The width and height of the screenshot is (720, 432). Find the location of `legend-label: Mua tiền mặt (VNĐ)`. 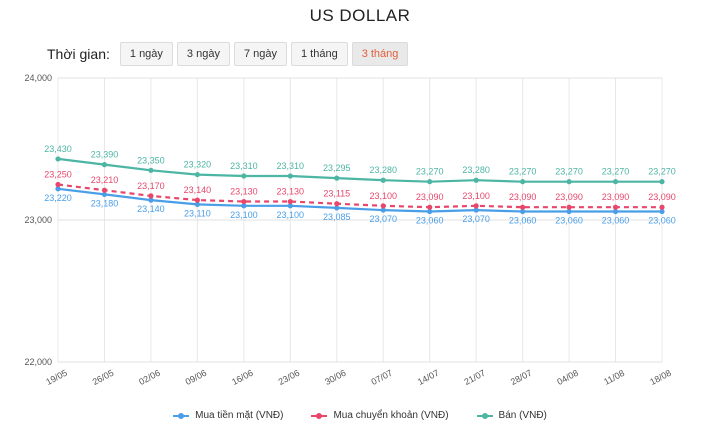

legend-label: Mua tiền mặt (VNĐ) is located at coordinates (239, 415).